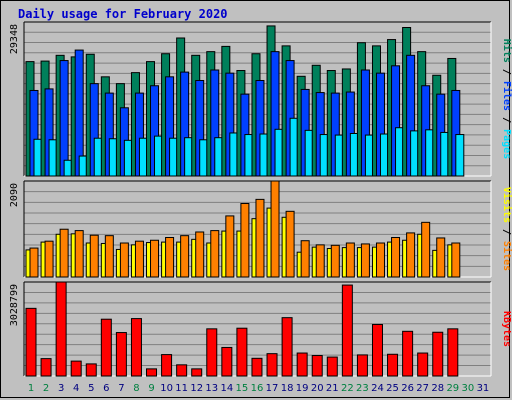  Describe the element at coordinates (46, 388) in the screenshot. I see `x-tick-label: 2` at that location.